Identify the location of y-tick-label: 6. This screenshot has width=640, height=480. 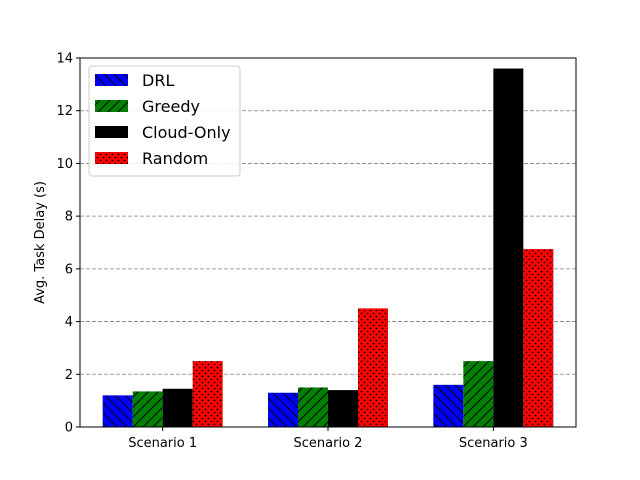
(69, 269).